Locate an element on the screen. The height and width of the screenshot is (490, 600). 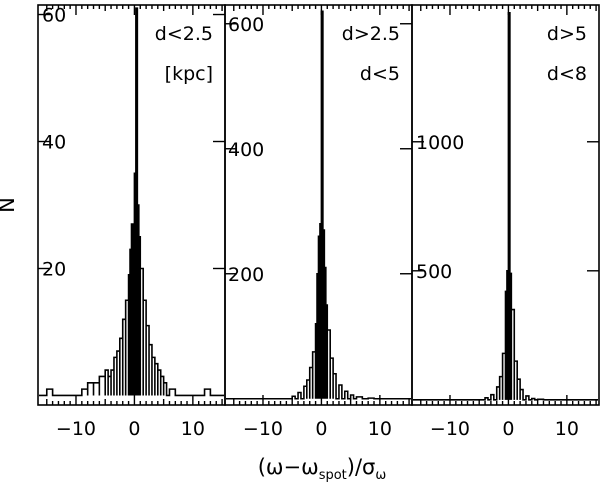
panel-1-label-1: d<2.5 is located at coordinates (184, 34).